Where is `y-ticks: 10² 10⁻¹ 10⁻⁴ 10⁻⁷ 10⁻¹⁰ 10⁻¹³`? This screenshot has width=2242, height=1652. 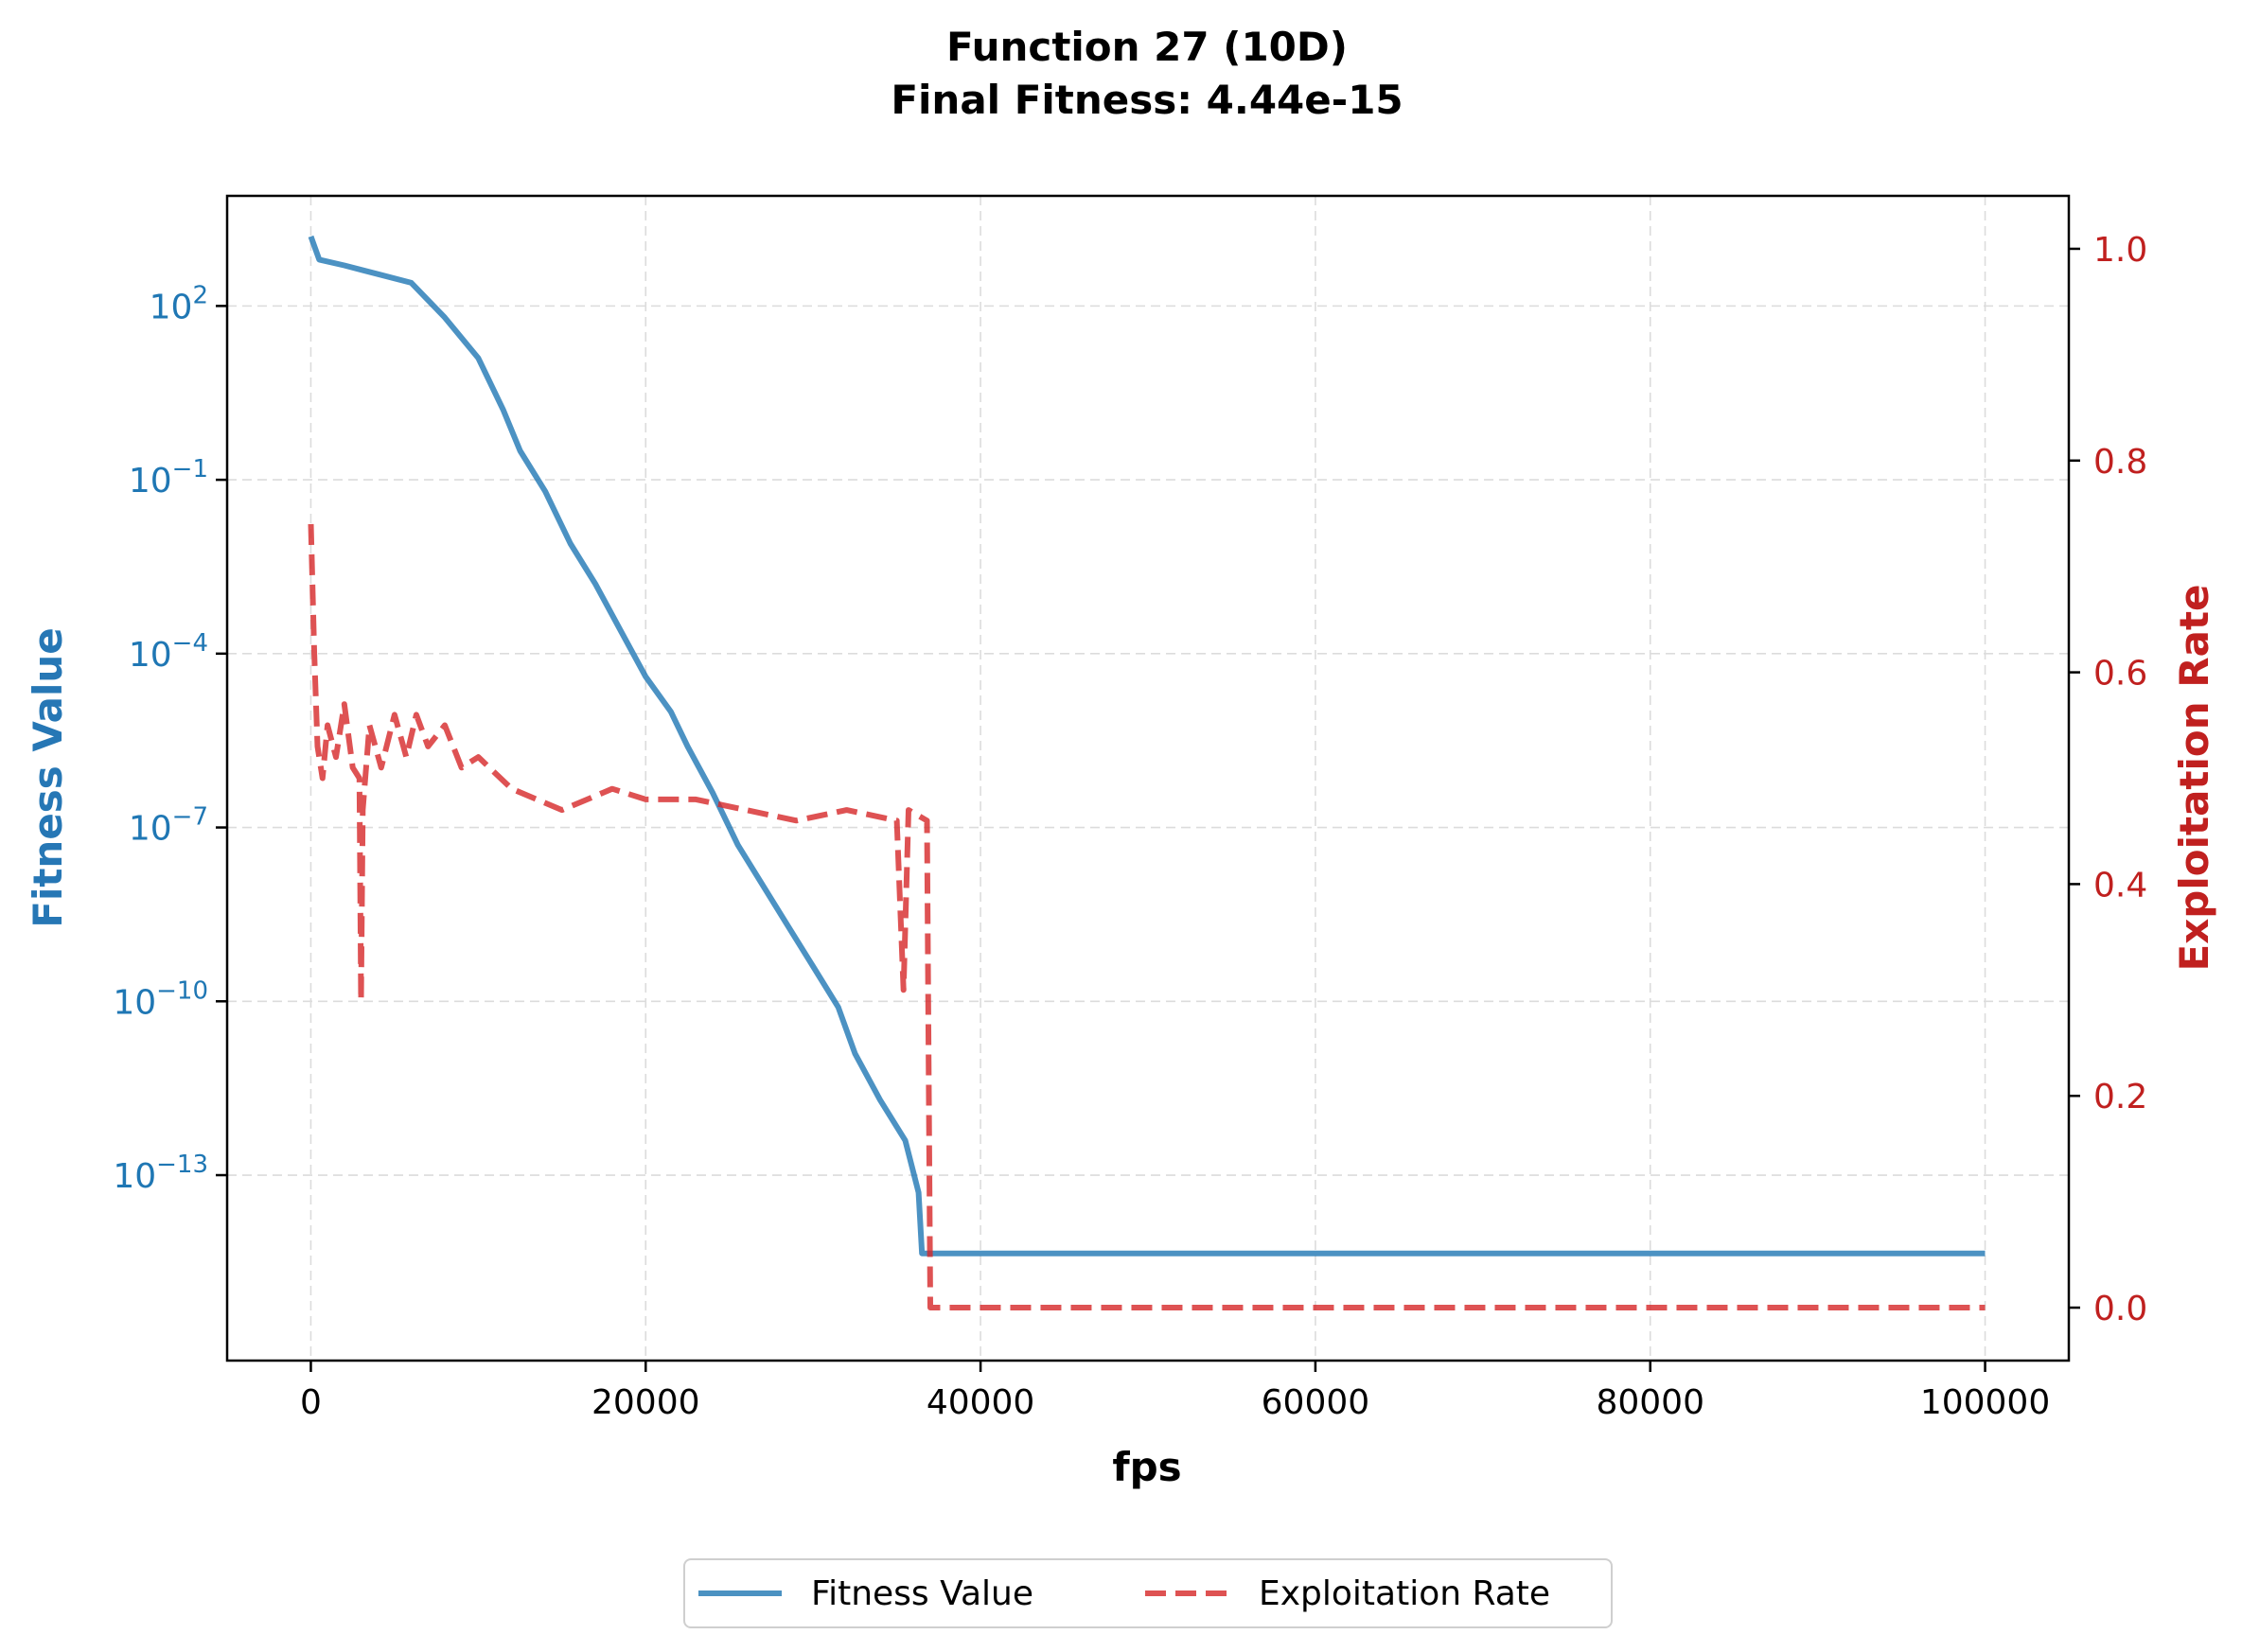 y-ticks: 10² 10⁻¹ 10⁻⁴ 10⁻⁷ 10⁻¹⁰ 10⁻¹³ is located at coordinates (170, 738).